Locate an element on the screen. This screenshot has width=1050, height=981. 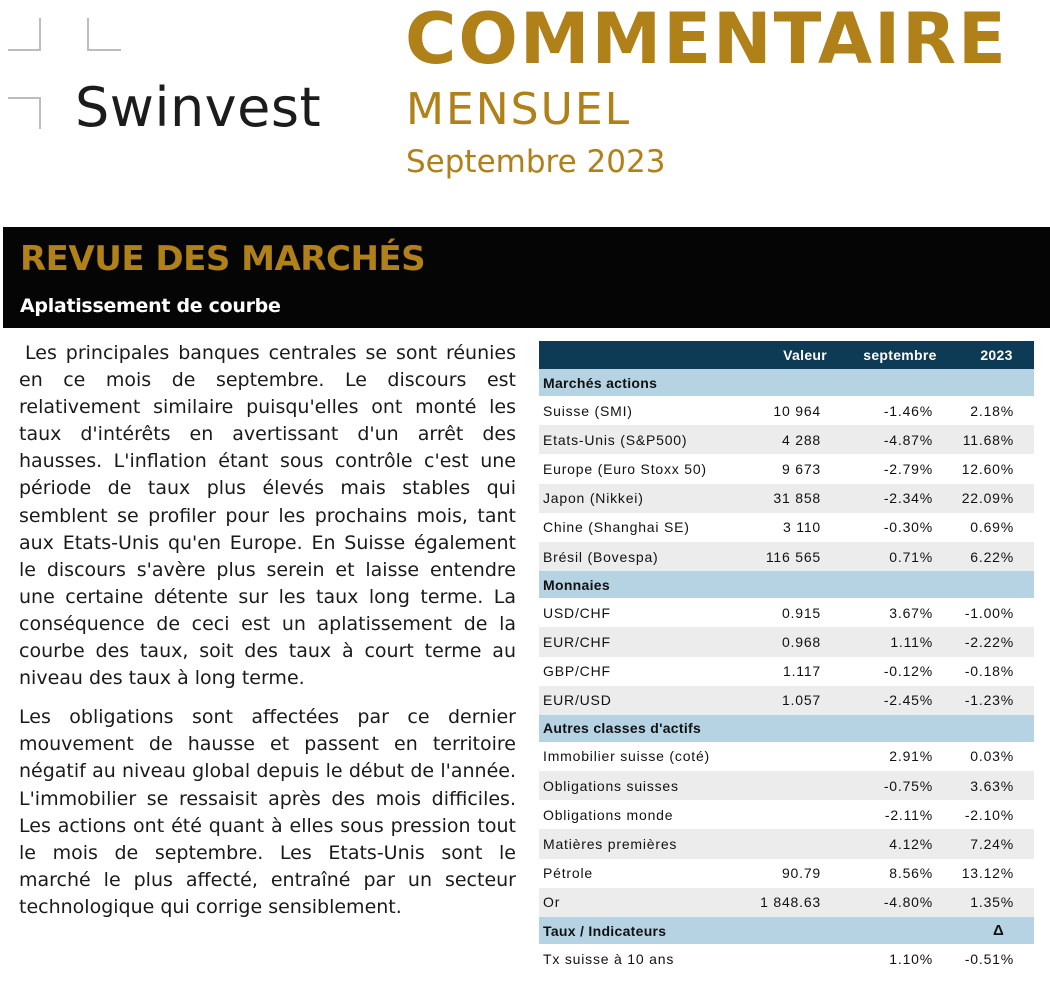
row-month-change: -2.34% is located at coordinates (900, 498).